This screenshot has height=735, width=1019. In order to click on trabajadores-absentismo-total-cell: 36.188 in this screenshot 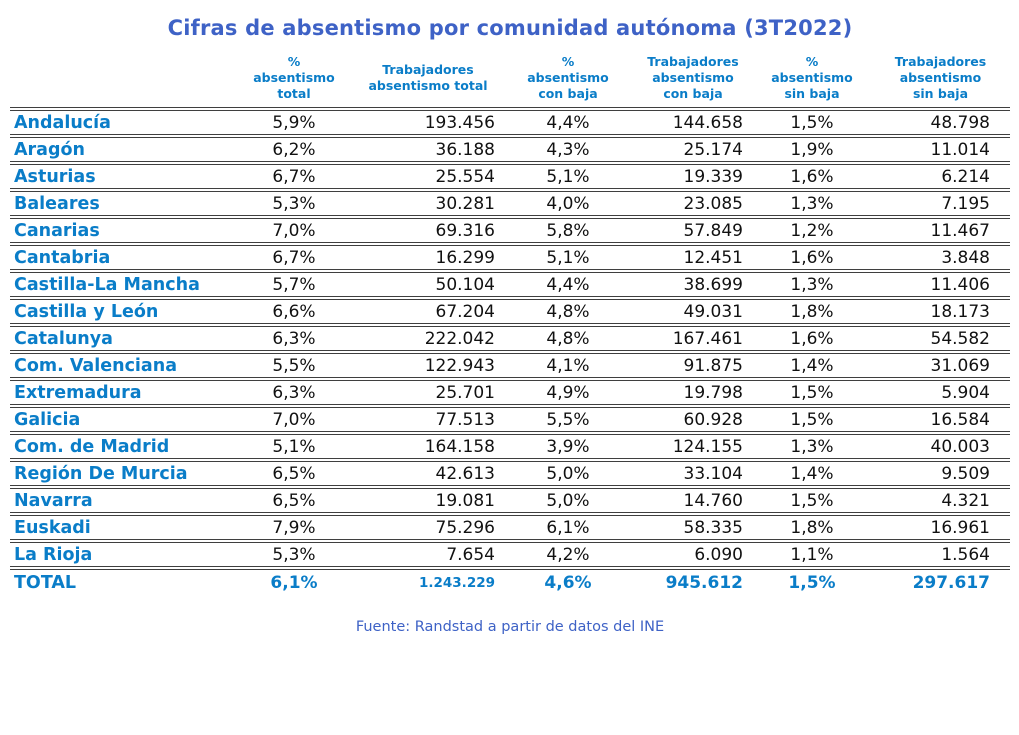, I will do `click(465, 149)`.